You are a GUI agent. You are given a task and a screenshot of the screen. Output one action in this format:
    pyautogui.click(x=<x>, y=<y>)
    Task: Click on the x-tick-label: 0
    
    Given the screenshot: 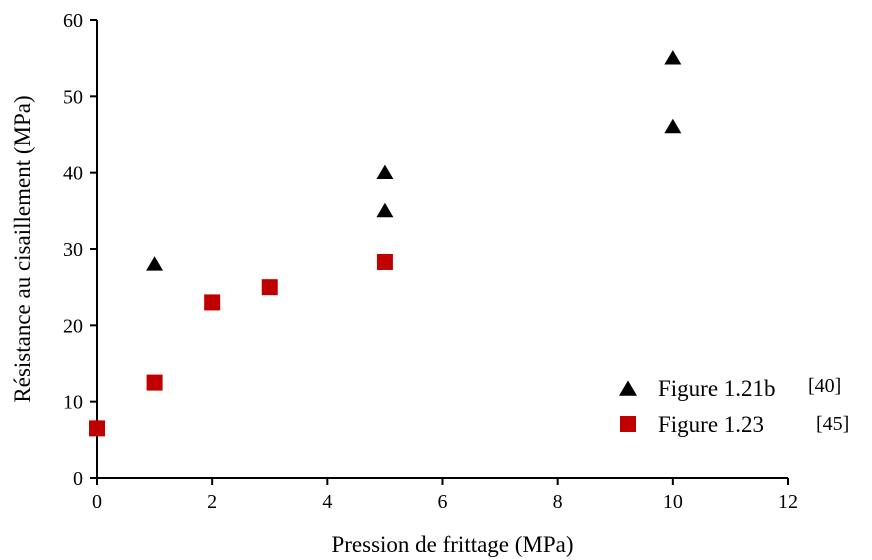 What is the action you would take?
    pyautogui.click(x=97, y=502)
    